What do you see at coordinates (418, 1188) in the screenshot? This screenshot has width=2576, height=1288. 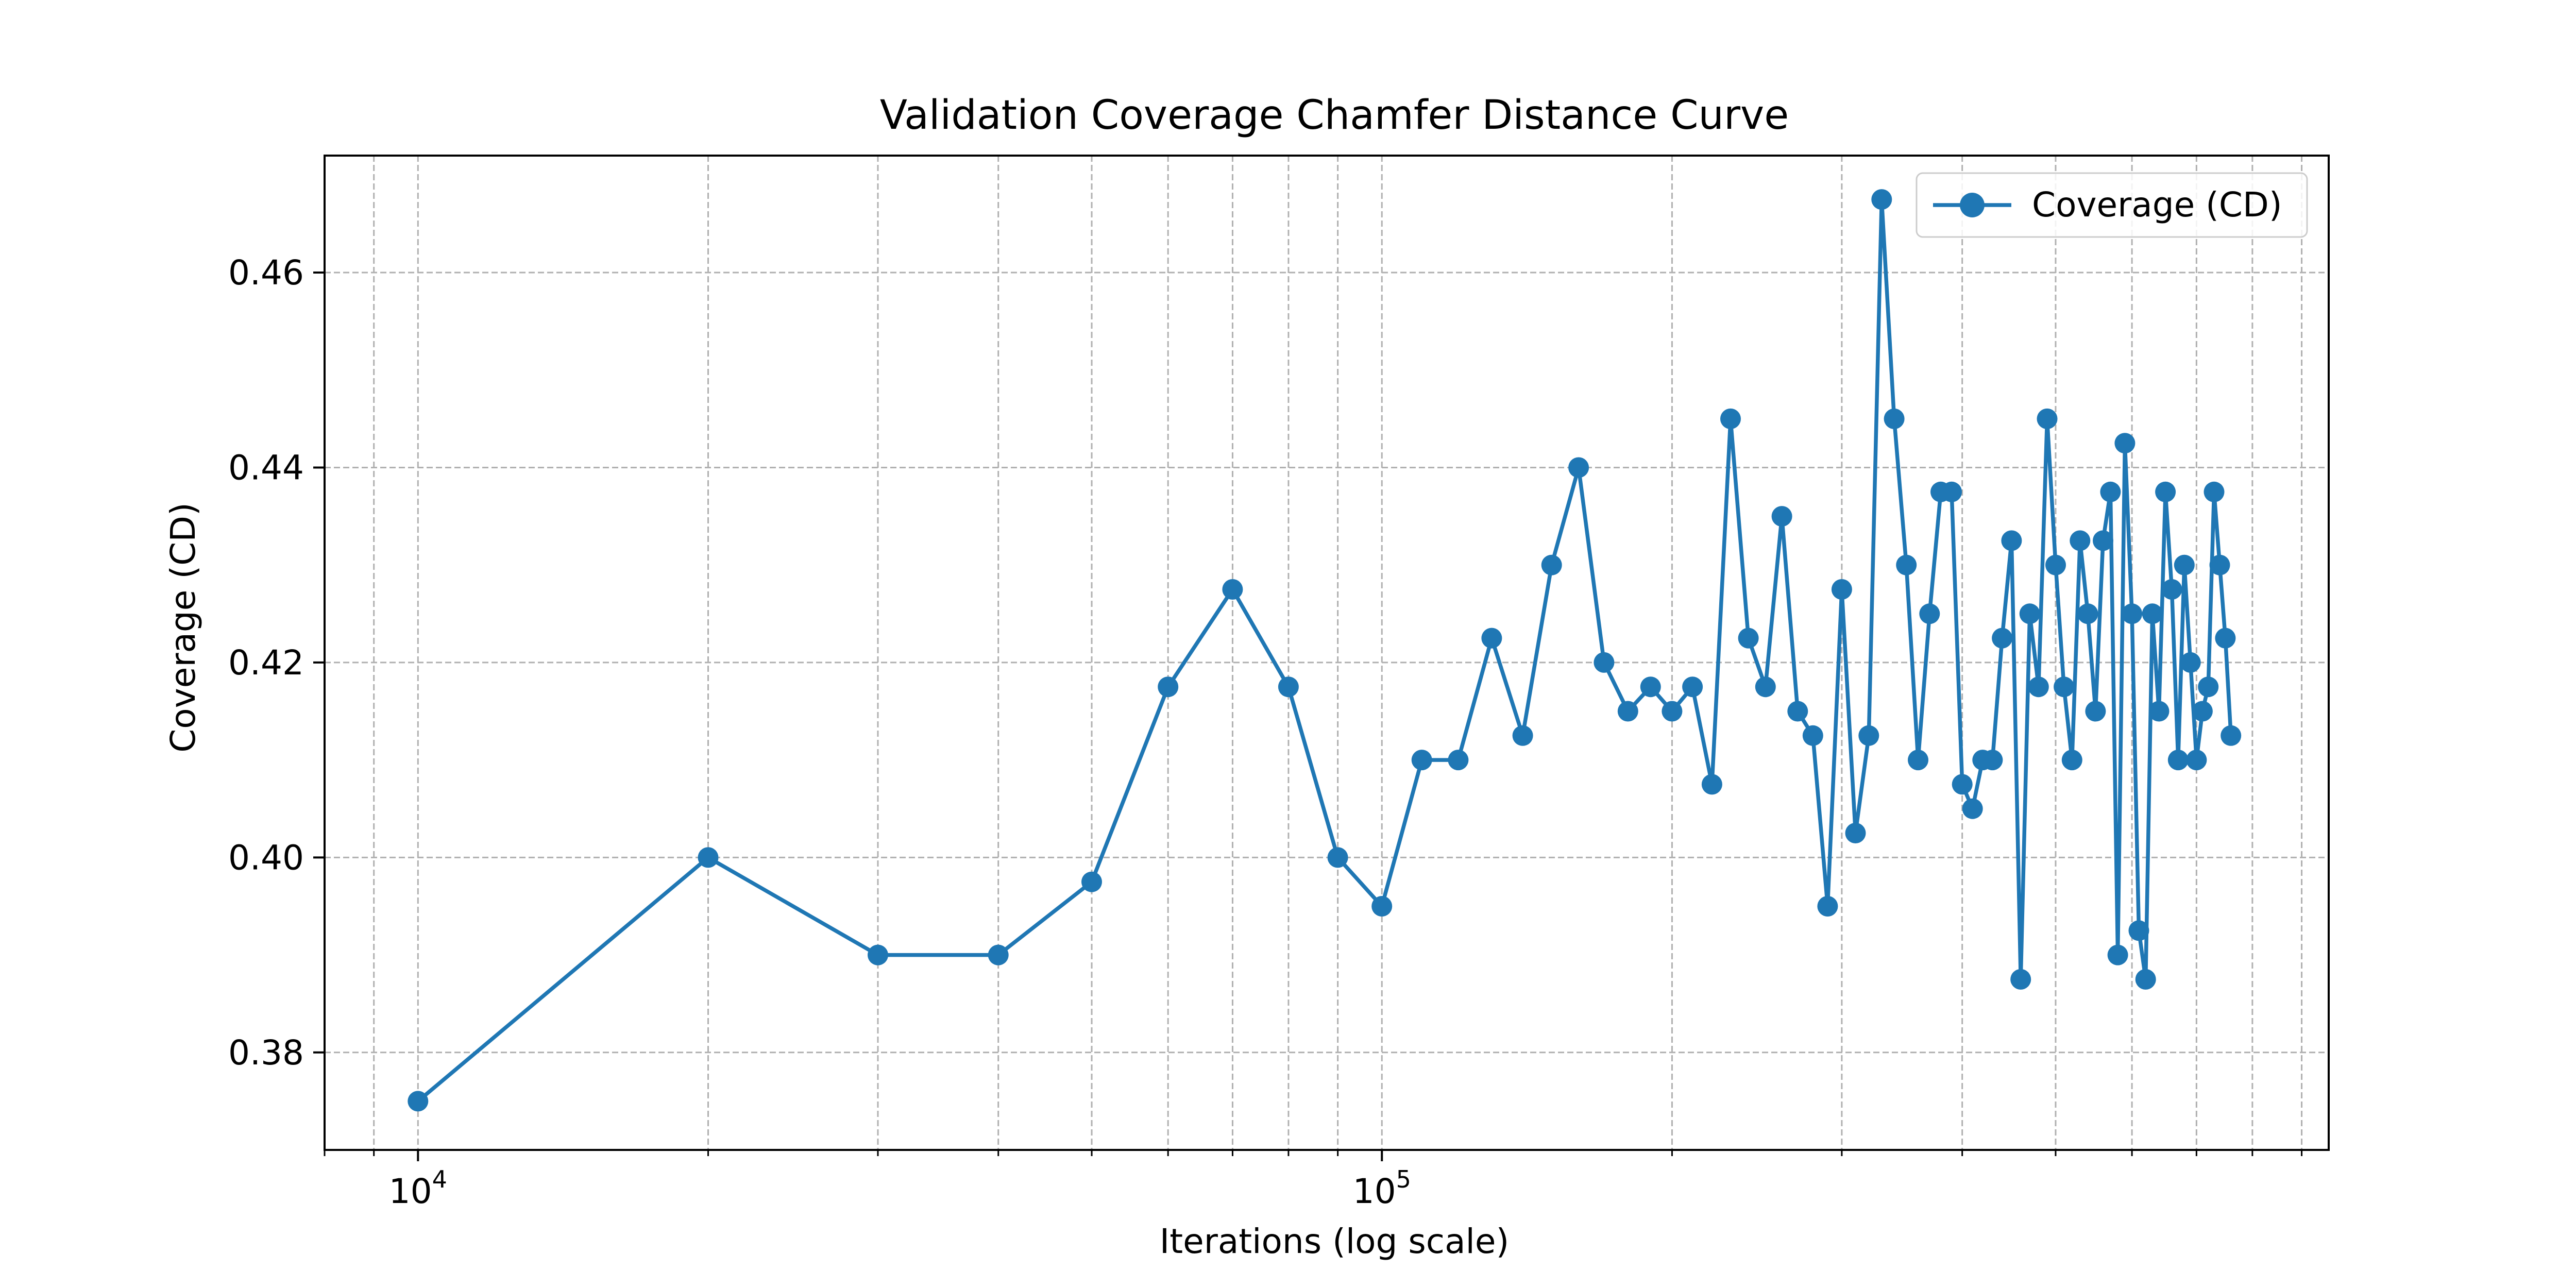 I see `x-tick-label: 10⁴` at bounding box center [418, 1188].